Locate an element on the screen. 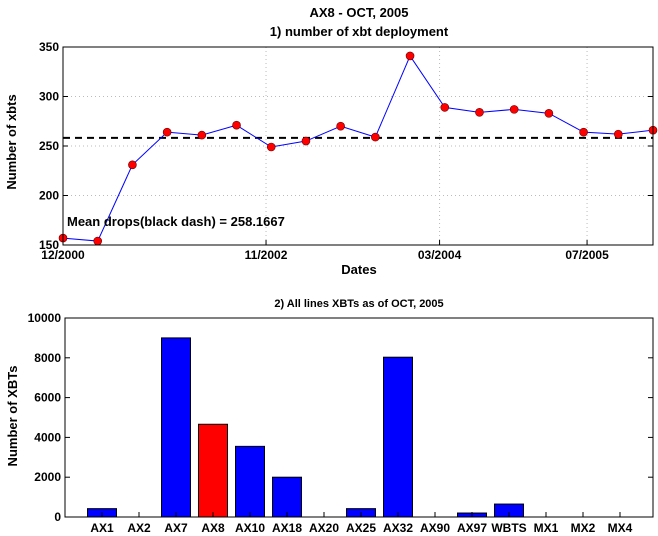 This screenshot has height=536, width=658. x-tick-label: AX1 is located at coordinates (102, 528).